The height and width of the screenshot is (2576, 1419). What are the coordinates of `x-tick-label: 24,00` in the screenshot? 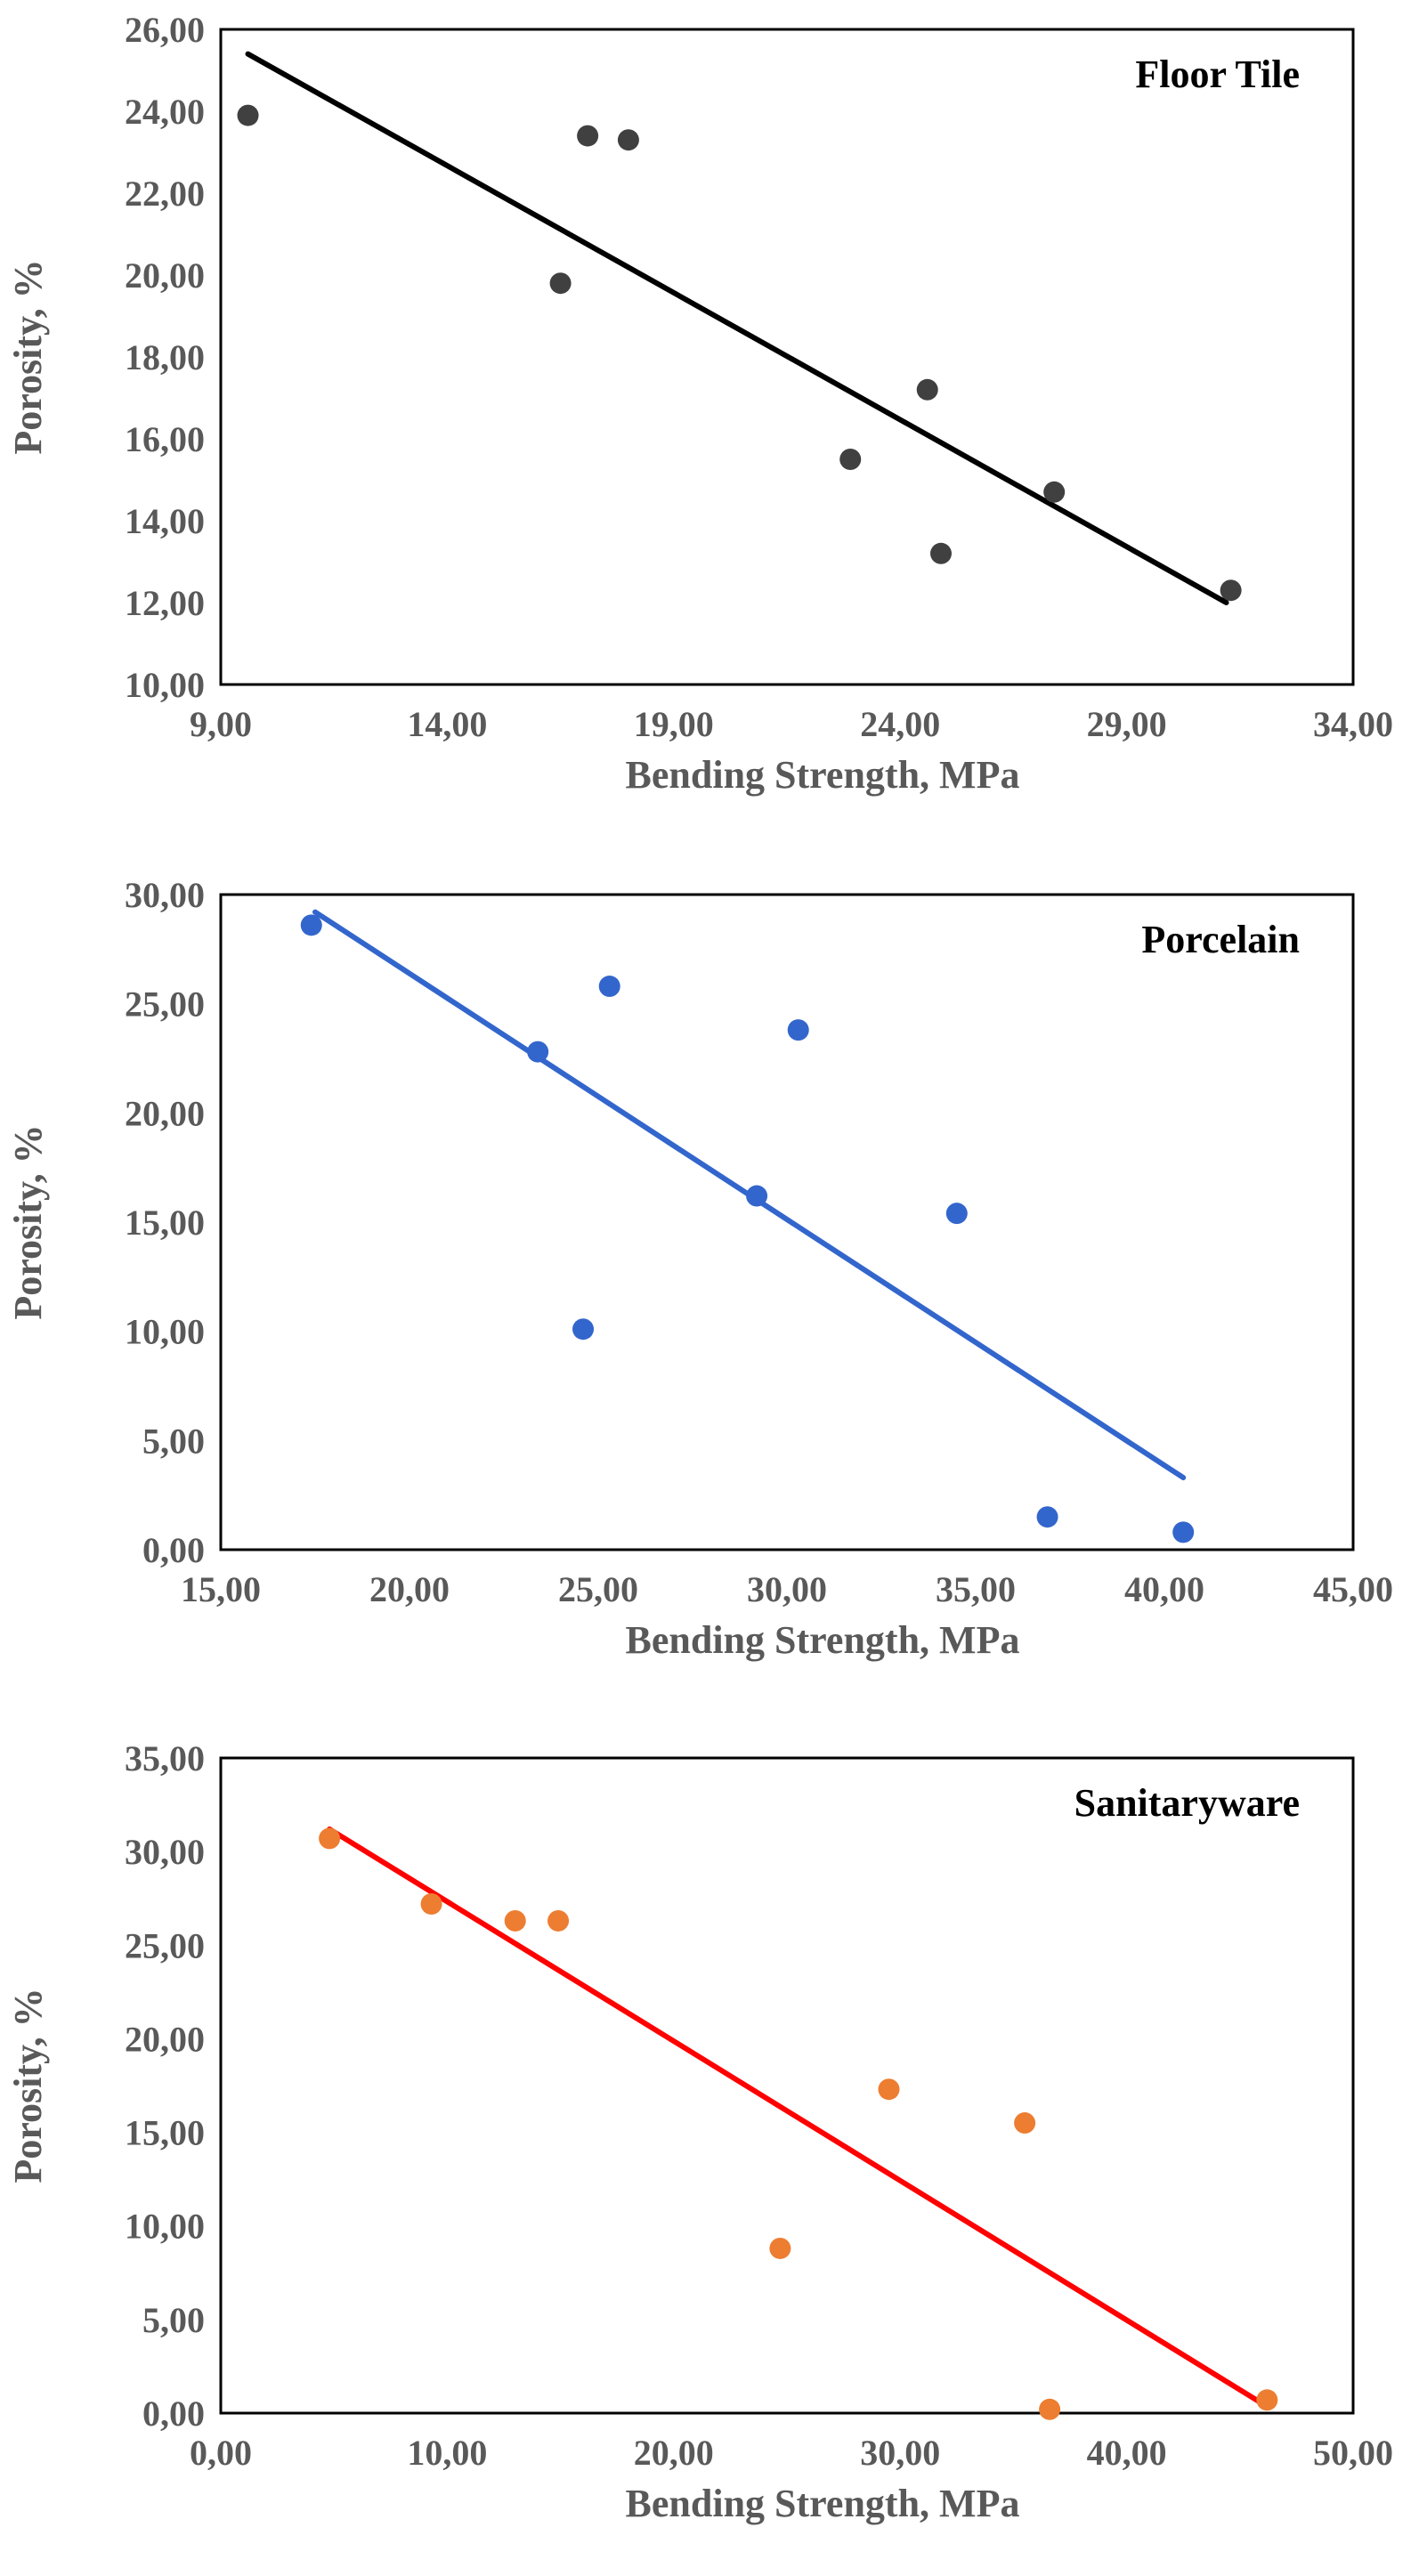 It's located at (900, 724).